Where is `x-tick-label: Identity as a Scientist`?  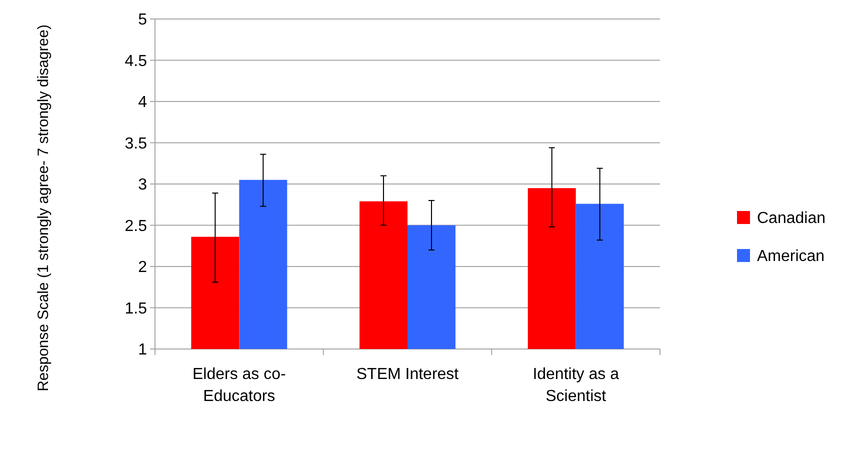 x-tick-label: Identity as a Scientist is located at coordinates (576, 385).